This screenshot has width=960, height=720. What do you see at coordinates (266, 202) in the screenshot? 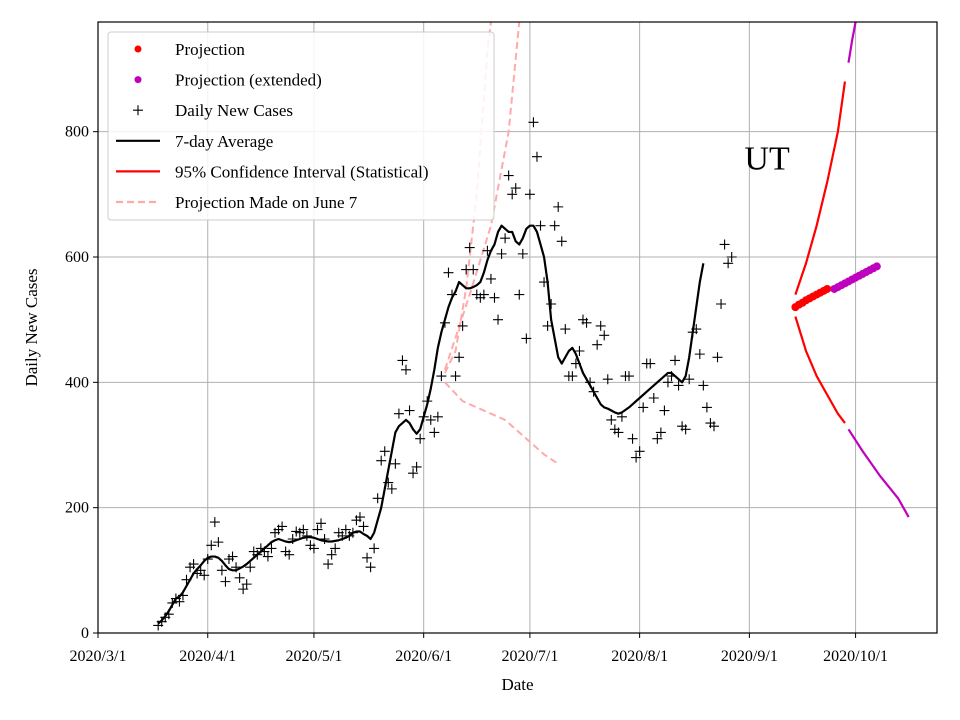
I see `legend-label: Projection Made on June 7` at bounding box center [266, 202].